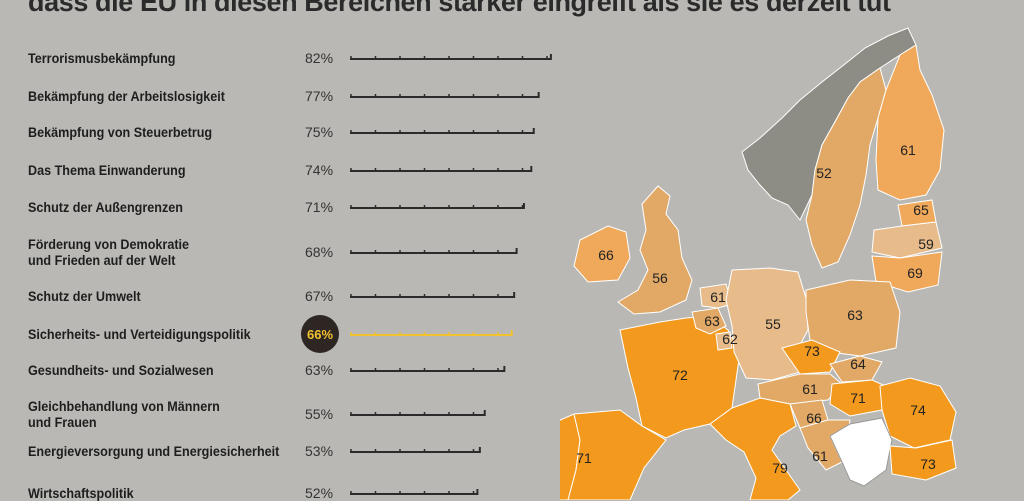 Image resolution: width=1024 pixels, height=501 pixels. I want to click on bar-label: Sicherheits- und Verteidigungspolitik, so click(139, 334).